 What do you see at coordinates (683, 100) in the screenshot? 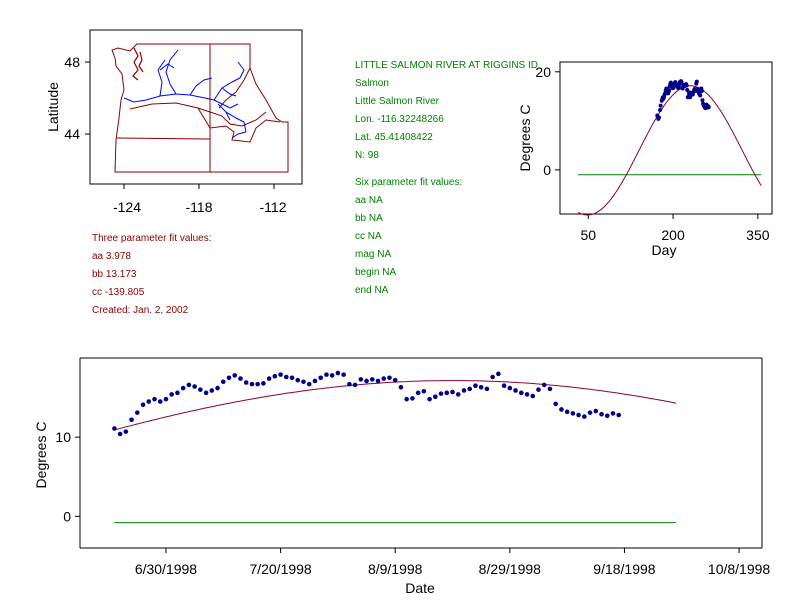
I see `day-chart-points` at bounding box center [683, 100].